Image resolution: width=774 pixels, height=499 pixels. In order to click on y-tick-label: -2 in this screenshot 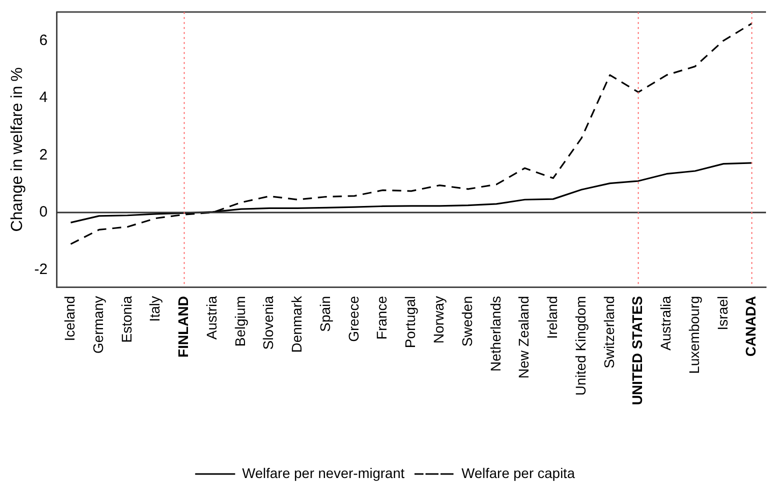, I will do `click(41, 269)`.